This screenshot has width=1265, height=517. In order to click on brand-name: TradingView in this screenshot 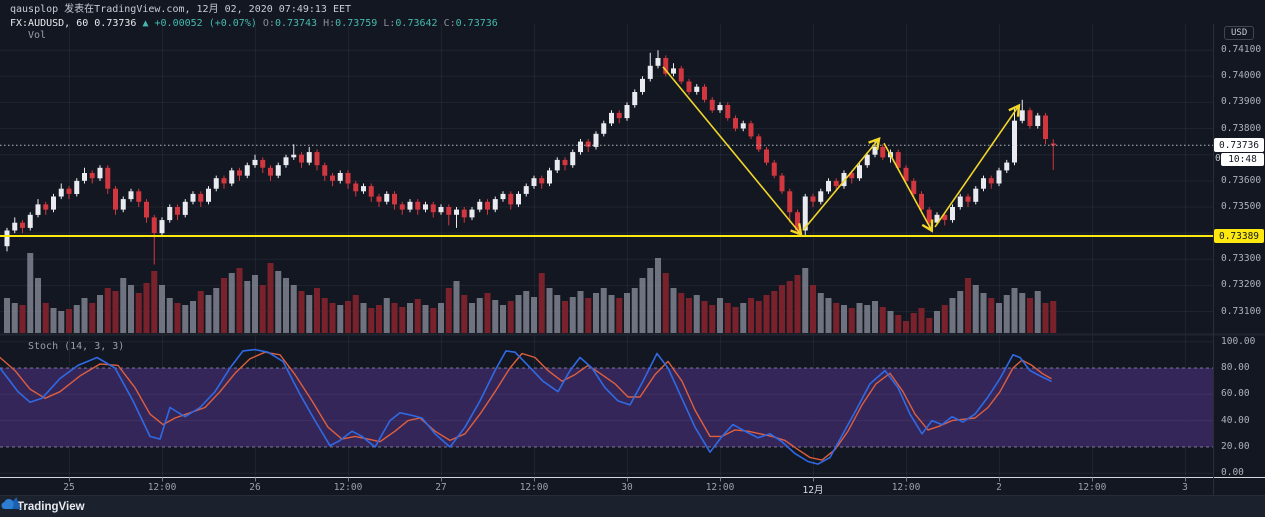, I will do `click(51, 507)`.